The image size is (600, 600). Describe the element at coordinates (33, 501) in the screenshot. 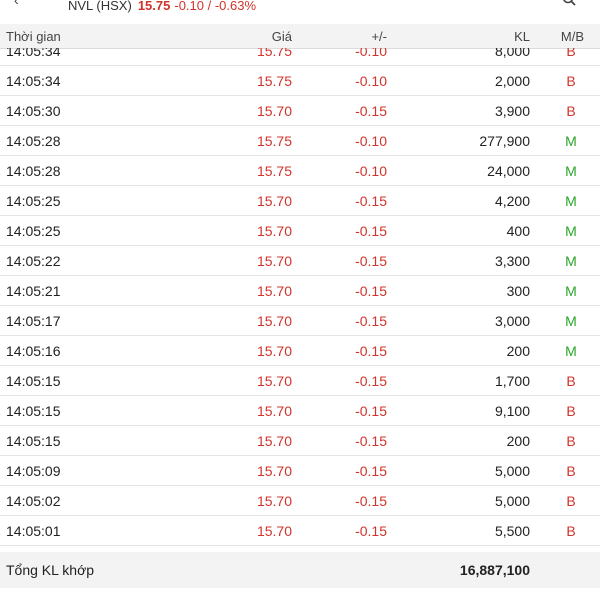

I see `trade-time: 14:05:02` at that location.